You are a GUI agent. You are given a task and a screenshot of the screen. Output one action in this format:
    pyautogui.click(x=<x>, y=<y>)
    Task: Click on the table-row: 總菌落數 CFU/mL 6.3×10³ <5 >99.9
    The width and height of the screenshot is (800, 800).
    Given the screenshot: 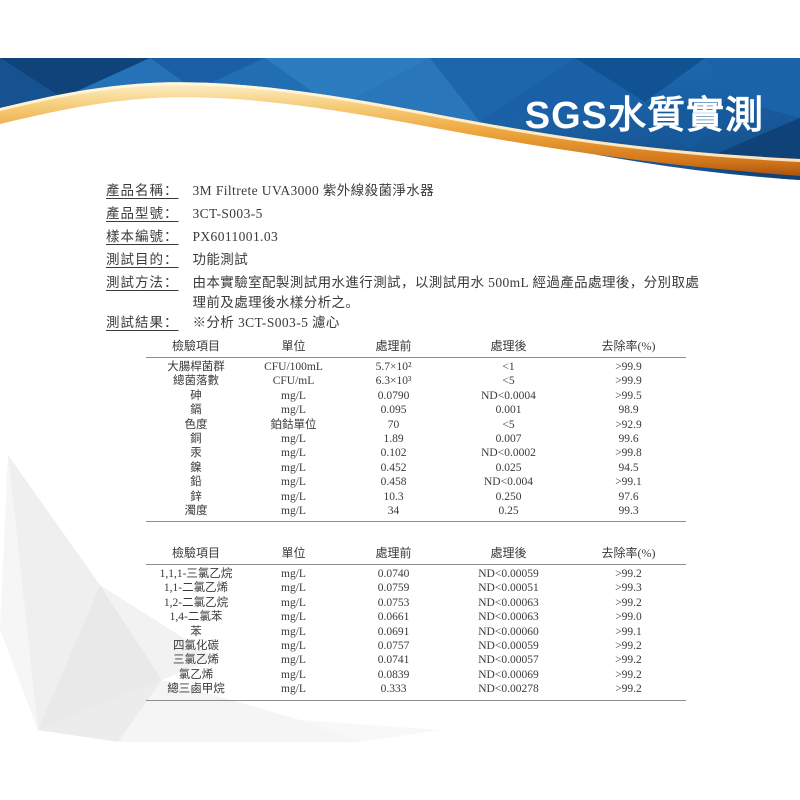 What is the action you would take?
    pyautogui.click(x=416, y=381)
    